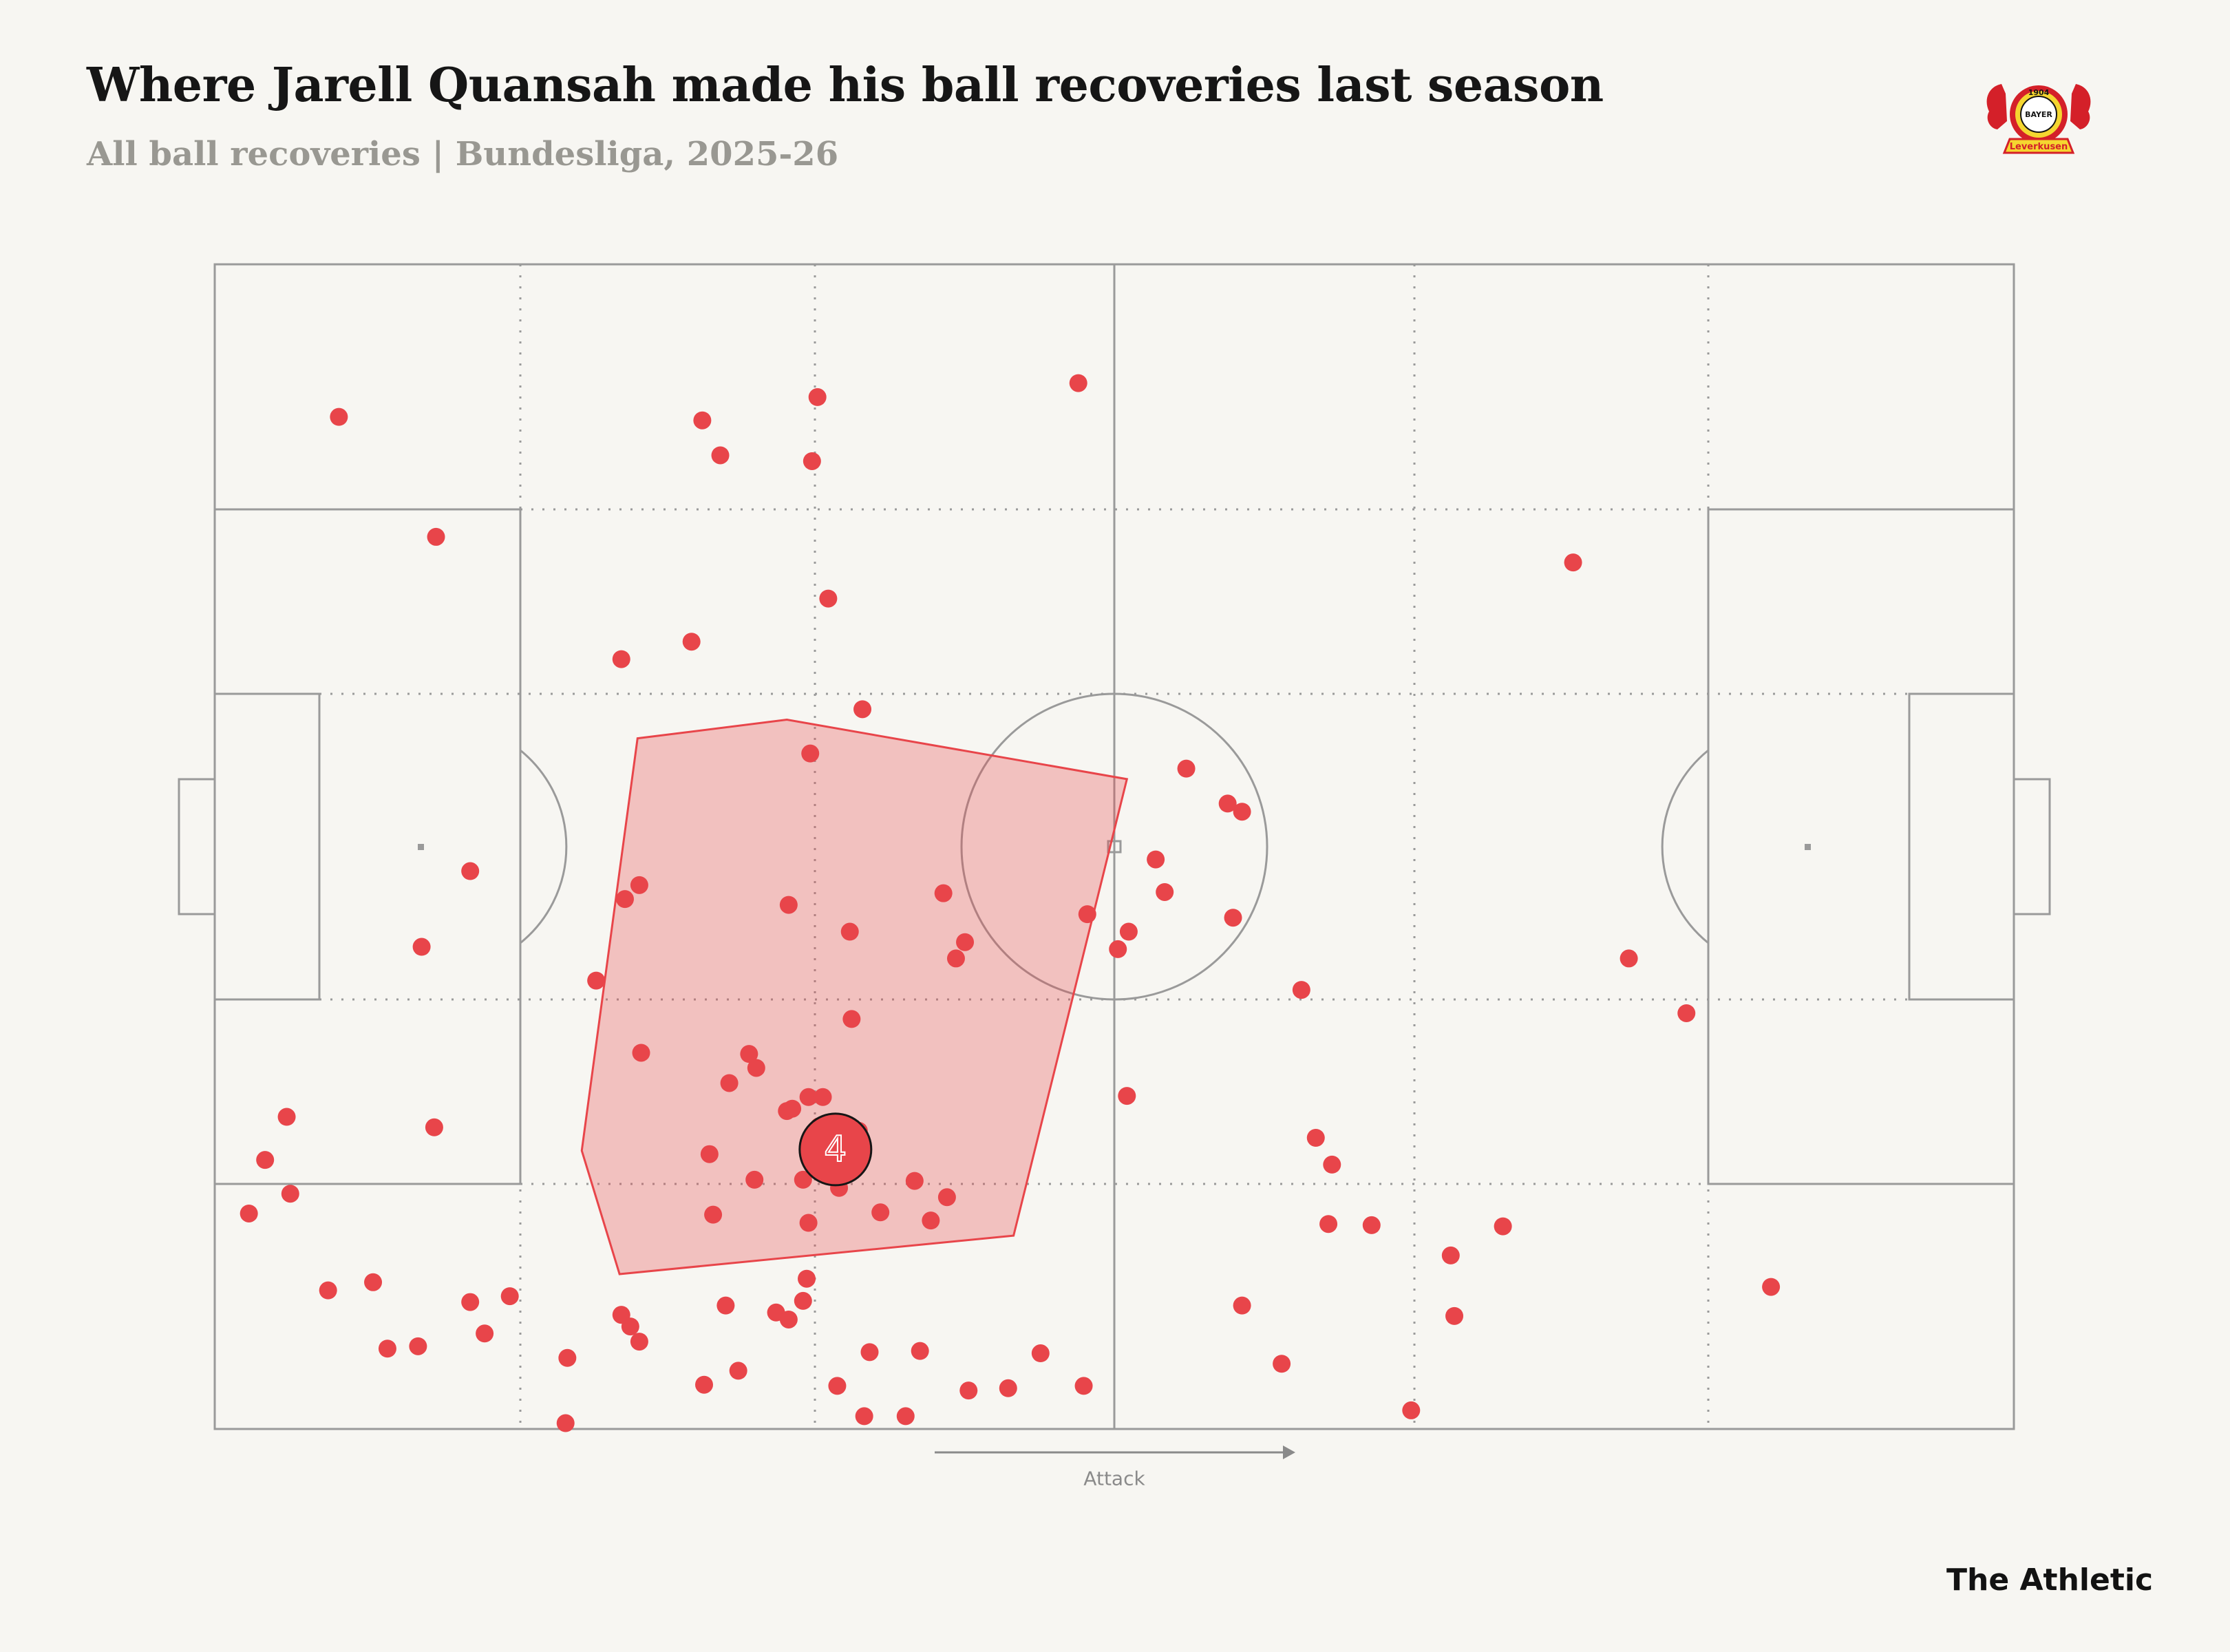 The height and width of the screenshot is (1652, 2230). Describe the element at coordinates (2032, 847) in the screenshot. I see `right-goal` at that location.